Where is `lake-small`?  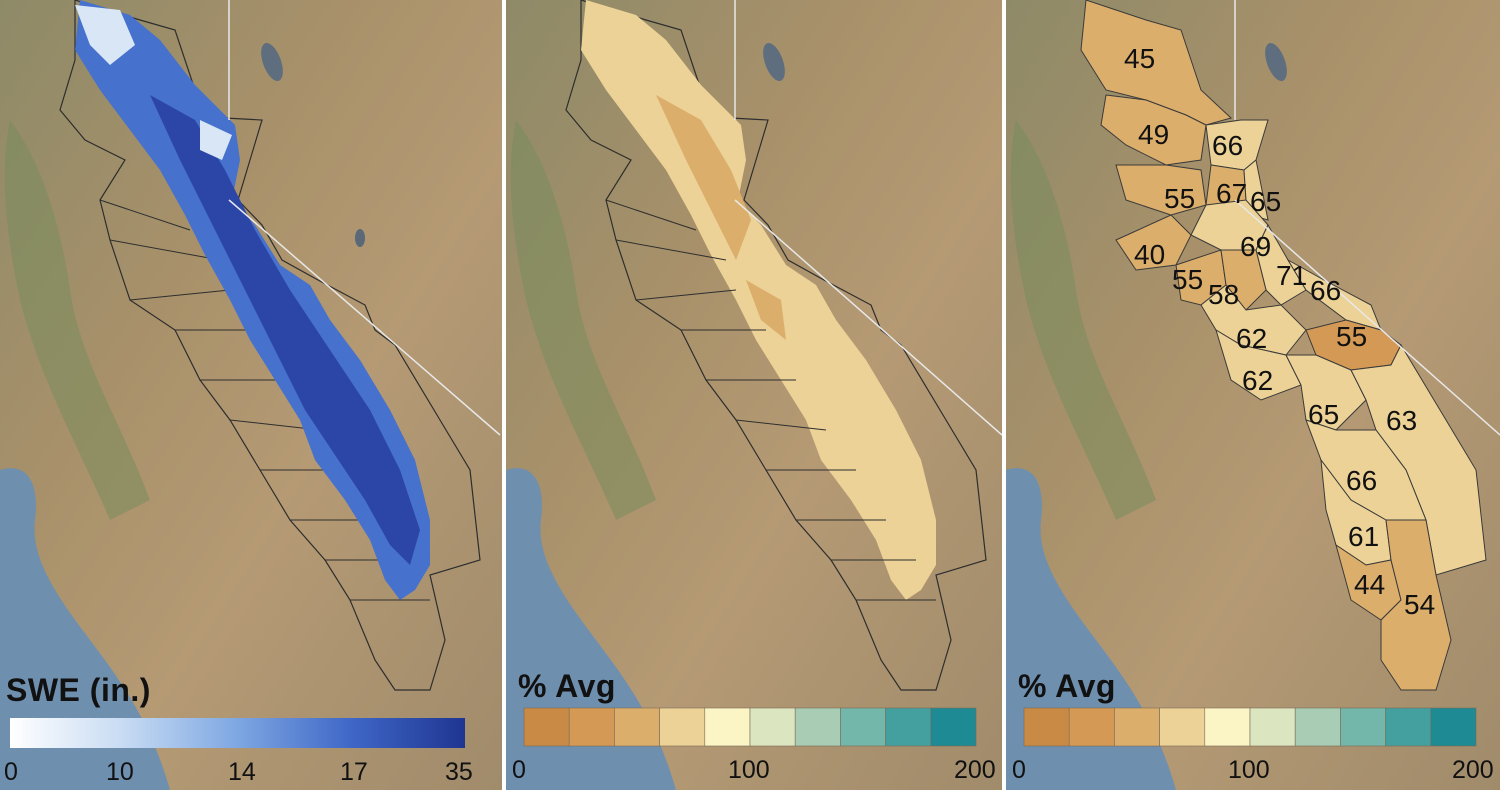 lake-small is located at coordinates (360, 238).